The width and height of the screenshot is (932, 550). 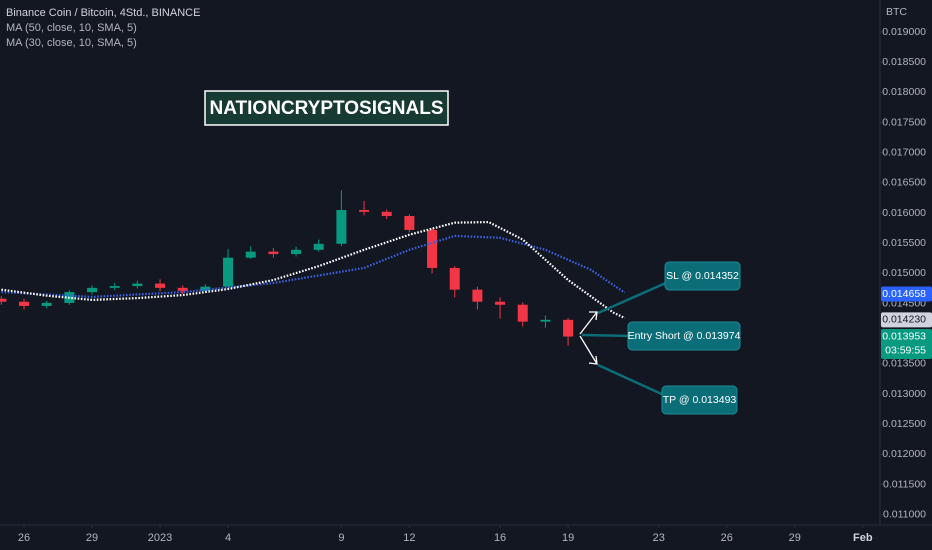 I want to click on legend-entry: MA (30, close, 10, SMA, 5), so click(x=71, y=43).